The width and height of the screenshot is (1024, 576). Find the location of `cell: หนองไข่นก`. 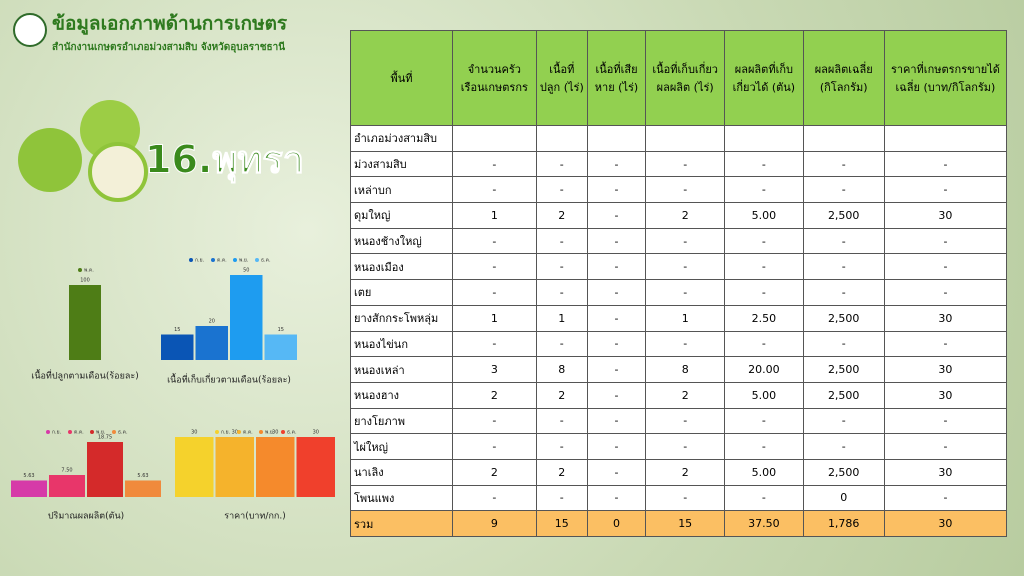

cell: หนองไข่นก is located at coordinates (401, 344).